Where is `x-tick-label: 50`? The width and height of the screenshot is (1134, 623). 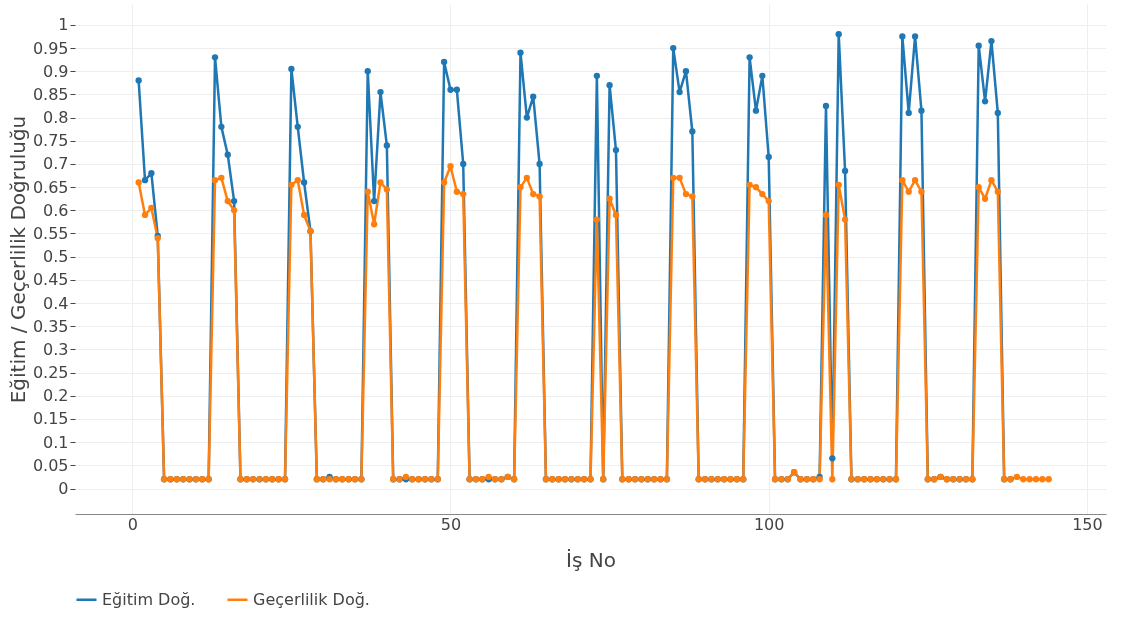
x-tick-label: 50 is located at coordinates (451, 524).